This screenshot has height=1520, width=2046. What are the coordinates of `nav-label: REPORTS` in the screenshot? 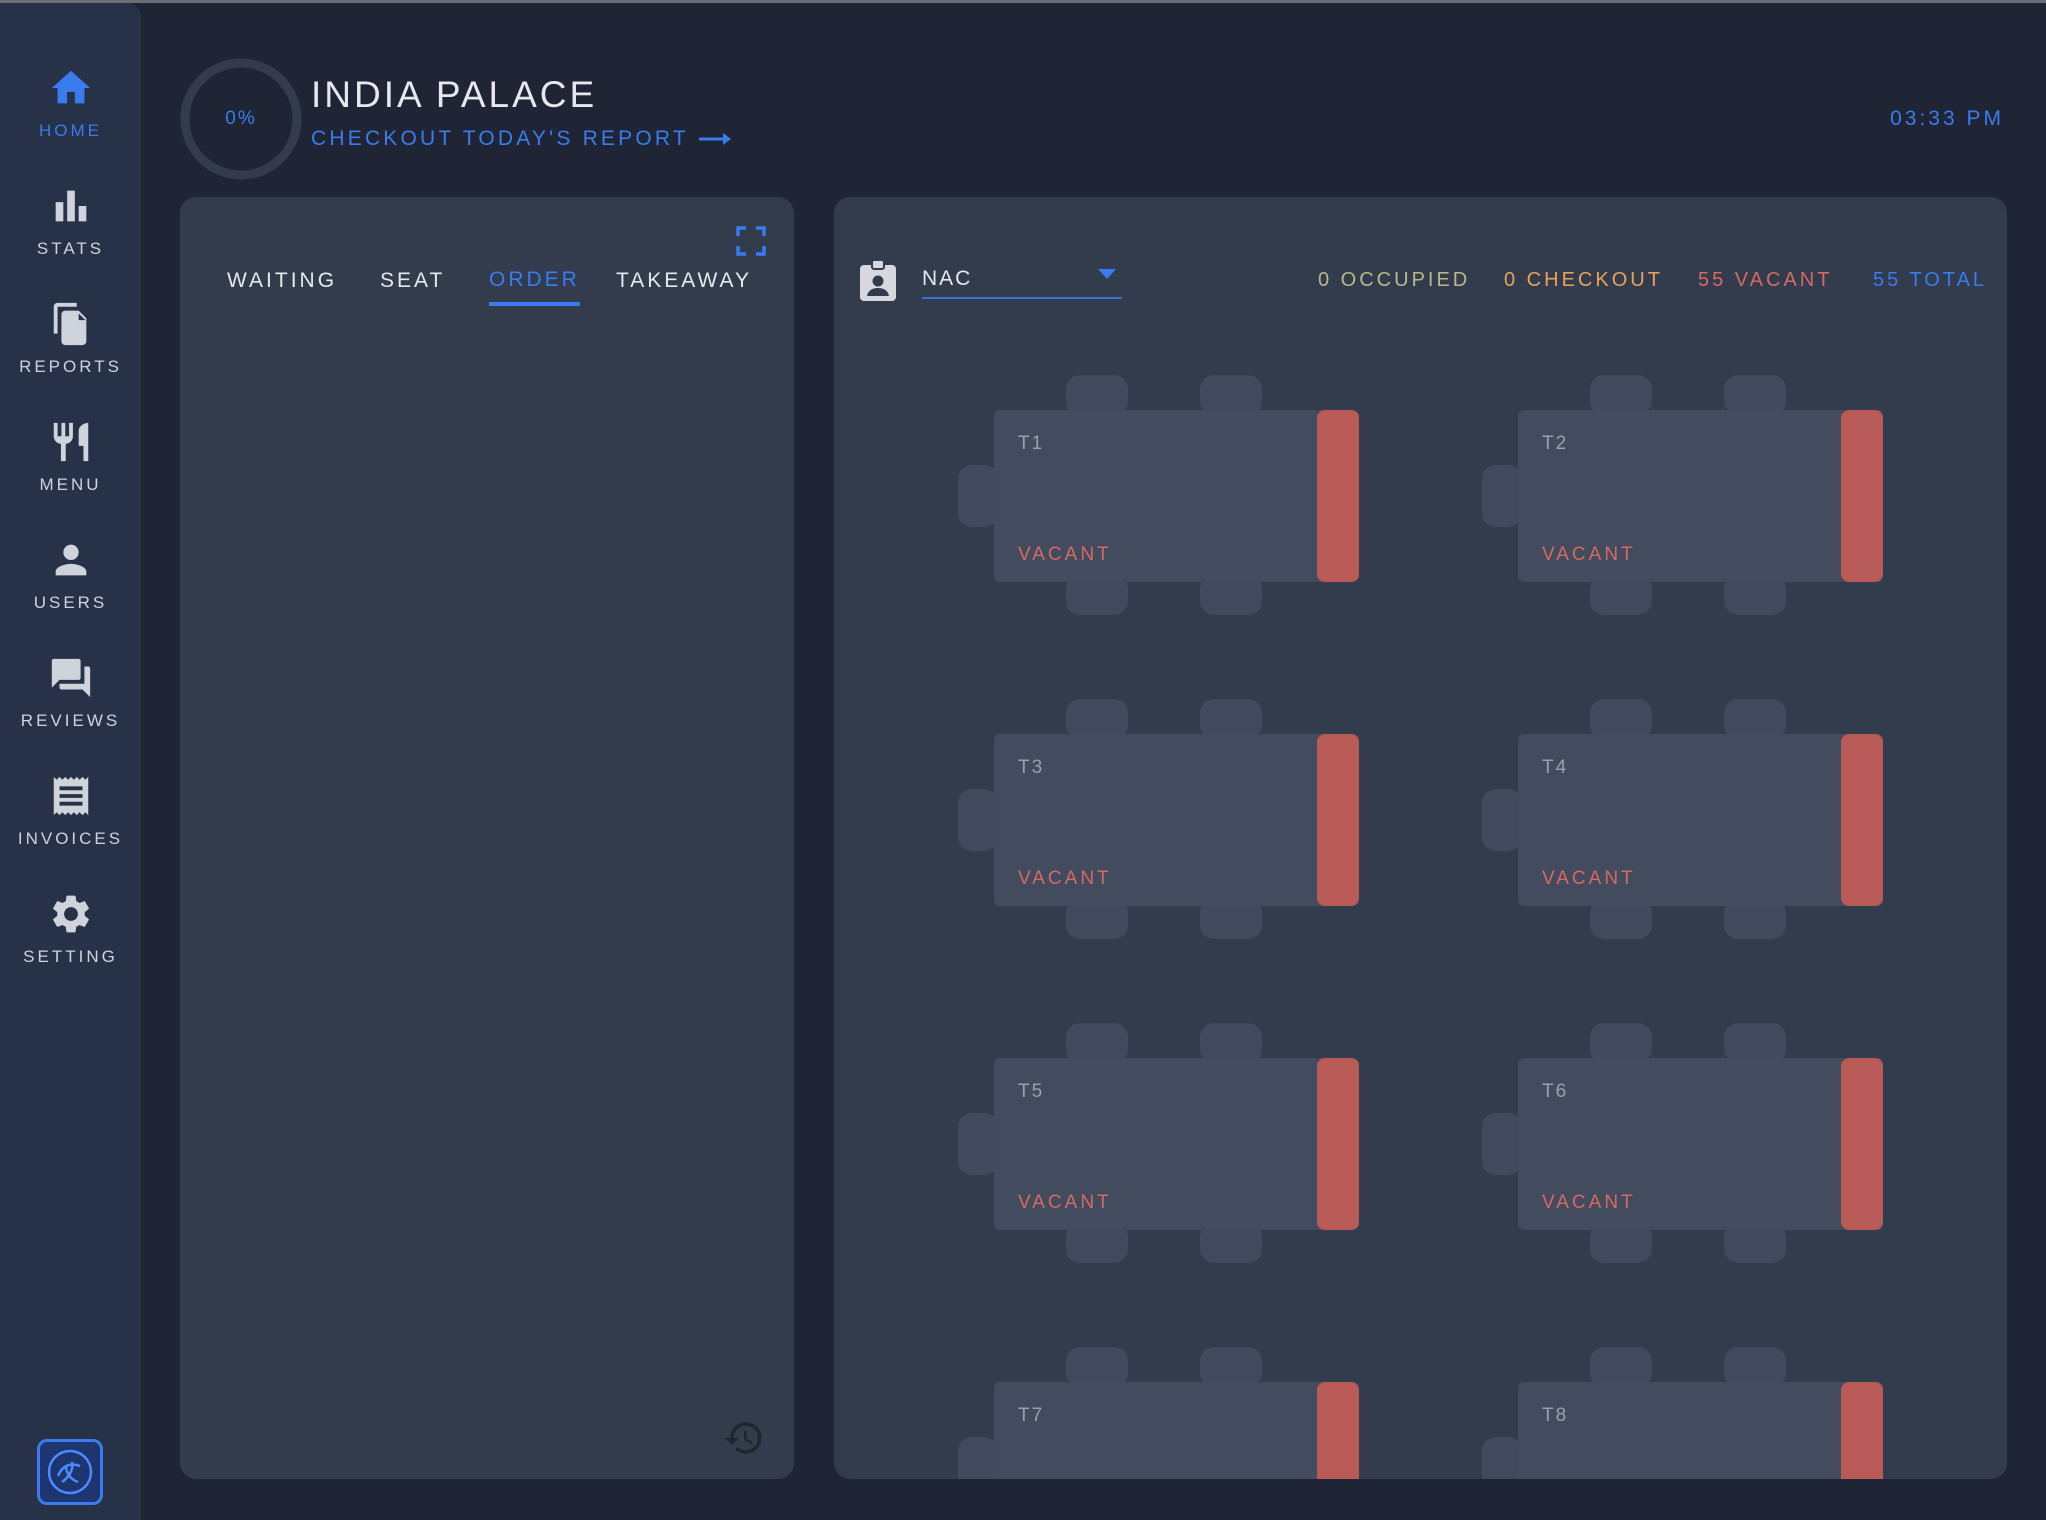 It's located at (70, 366).